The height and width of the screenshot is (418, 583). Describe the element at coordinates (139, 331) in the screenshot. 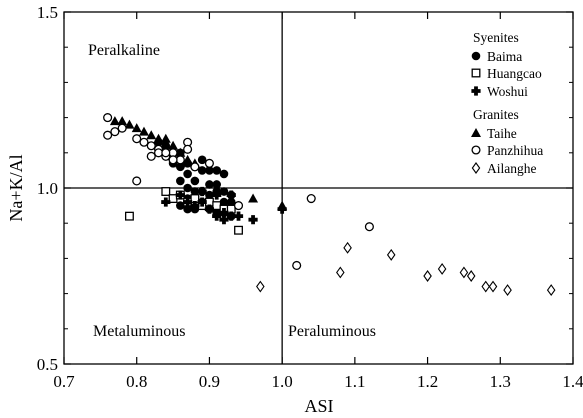

I see `region-label-metaluminous: Metaluminous` at that location.